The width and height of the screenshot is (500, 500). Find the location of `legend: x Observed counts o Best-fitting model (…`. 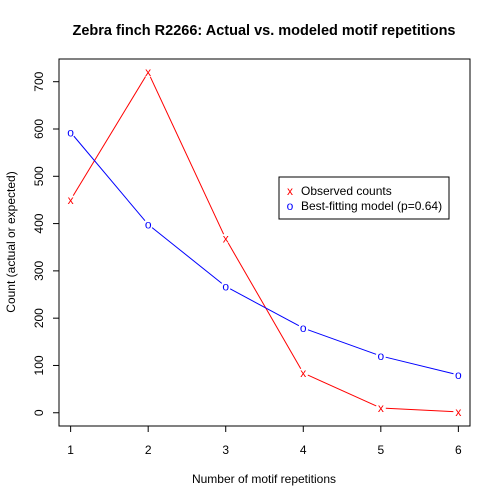

legend: x Observed counts o Best-fitting model (… is located at coordinates (364, 198).